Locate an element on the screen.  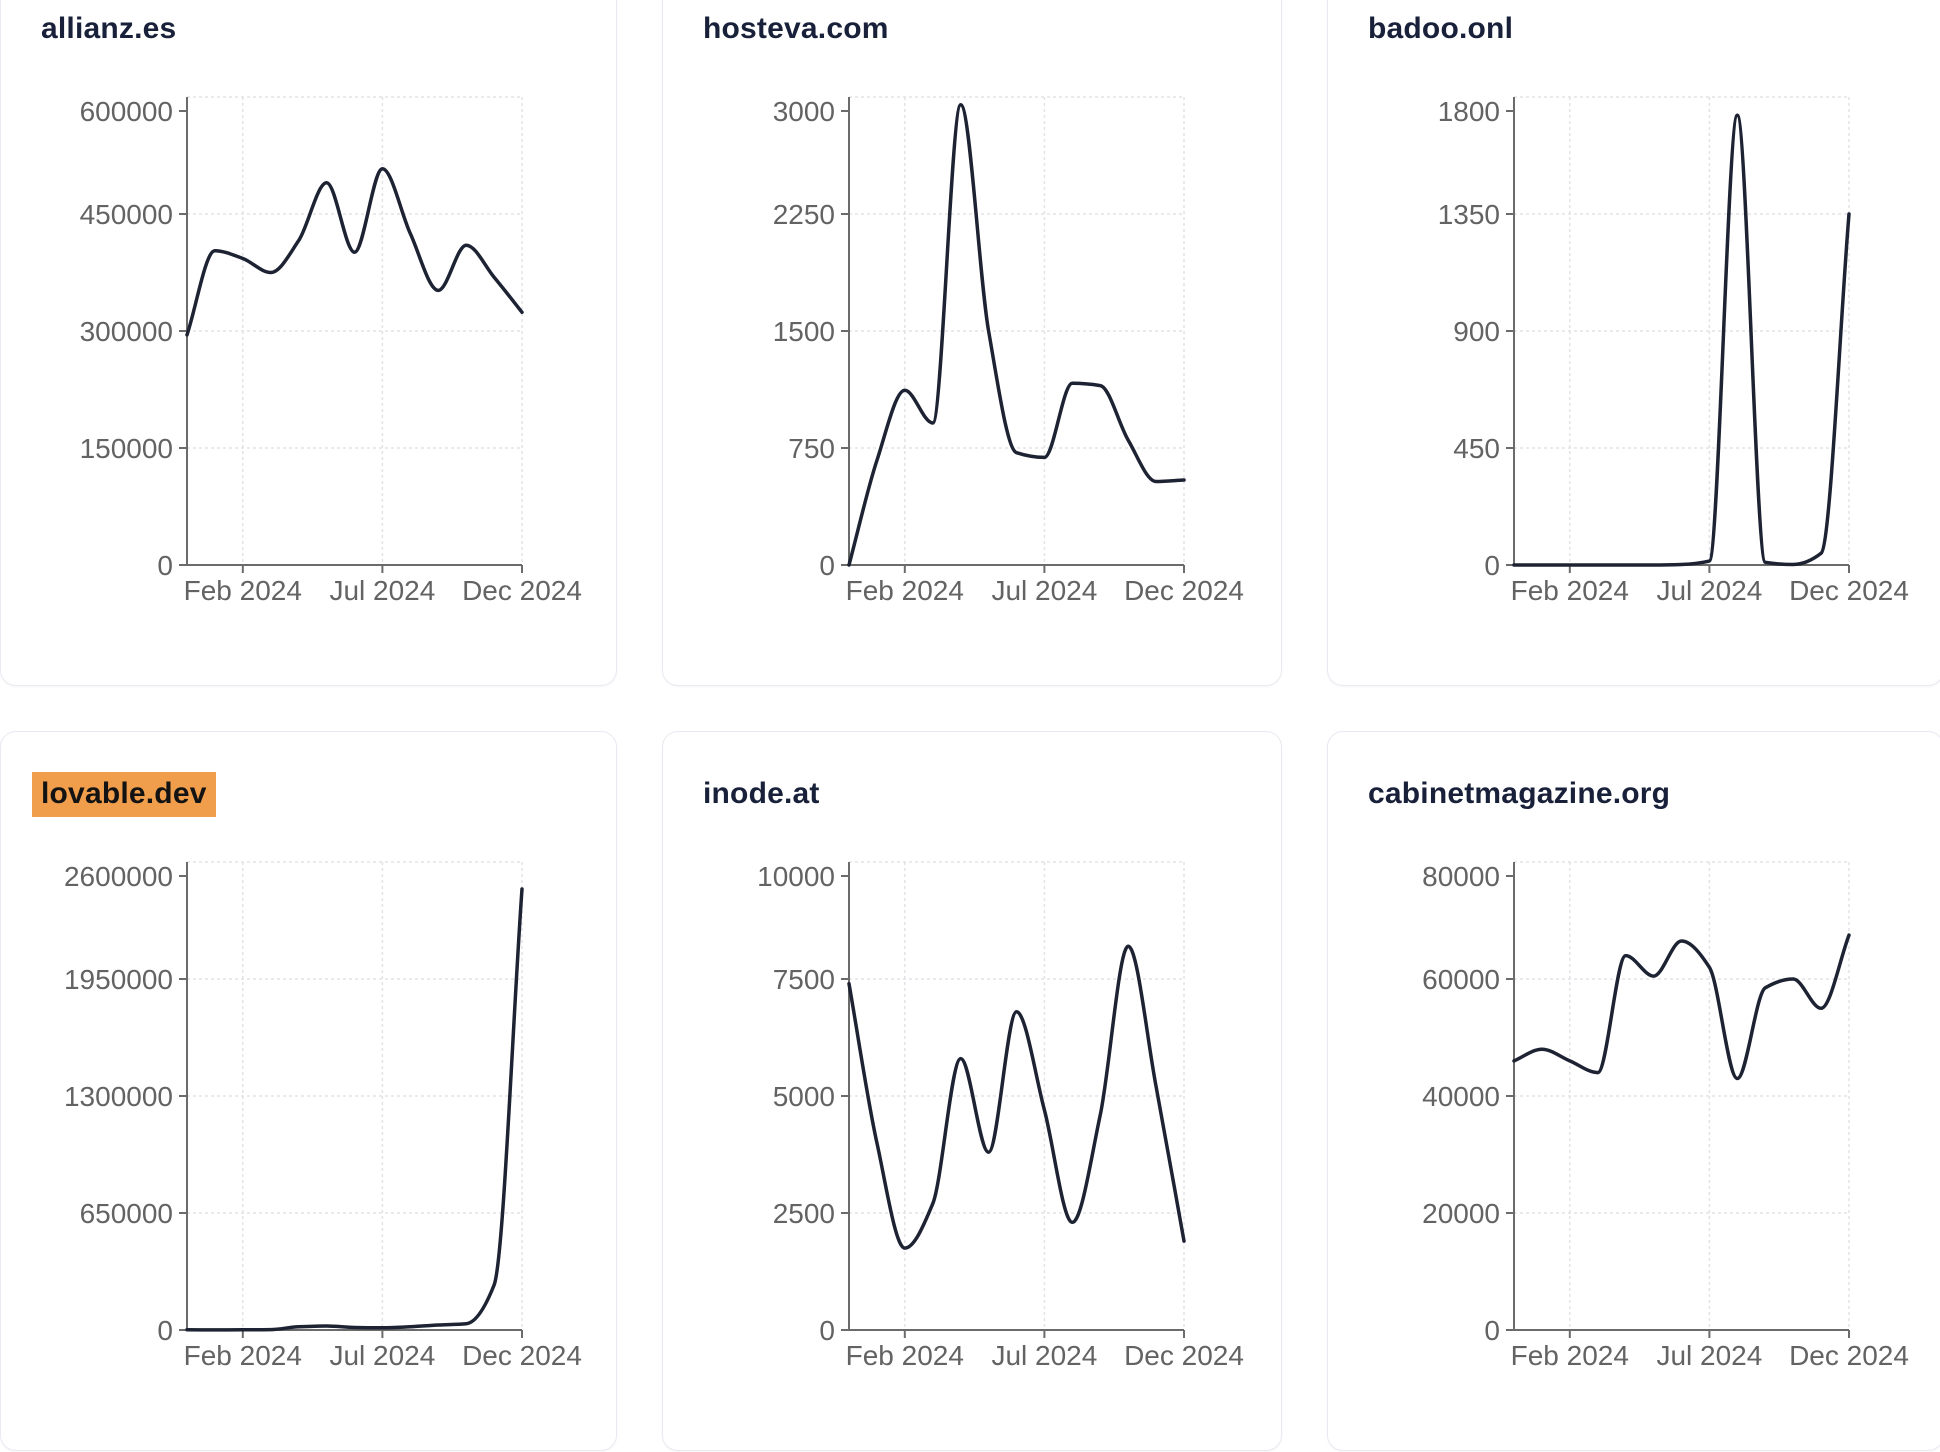
axes: 0 750 1500 2250 3000 Feb 2024 Jul 2024 Dec 2024 is located at coordinates (1008, 351).